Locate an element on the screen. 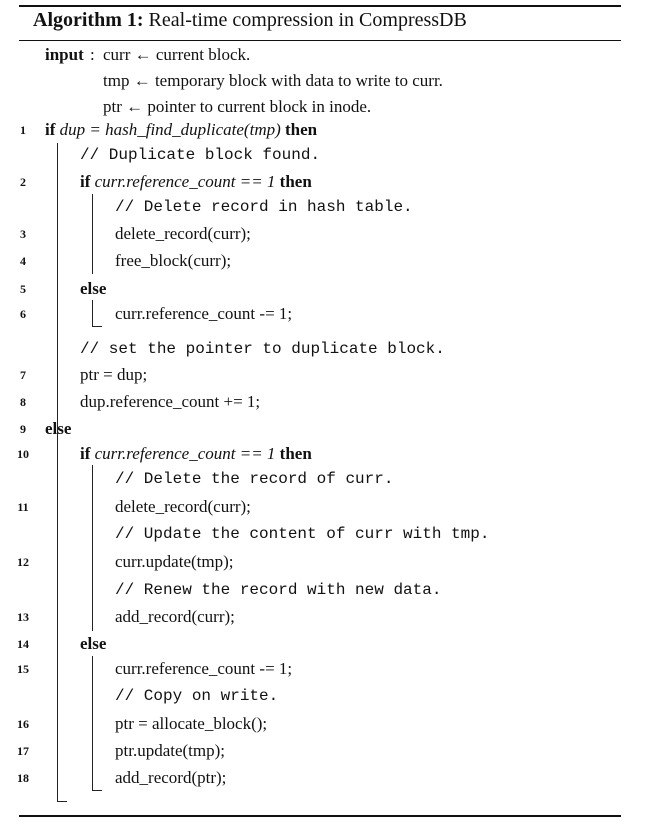 Image resolution: width=646 pixels, height=829 pixels. line-text: // Delete record in hash table. is located at coordinates (264, 206).